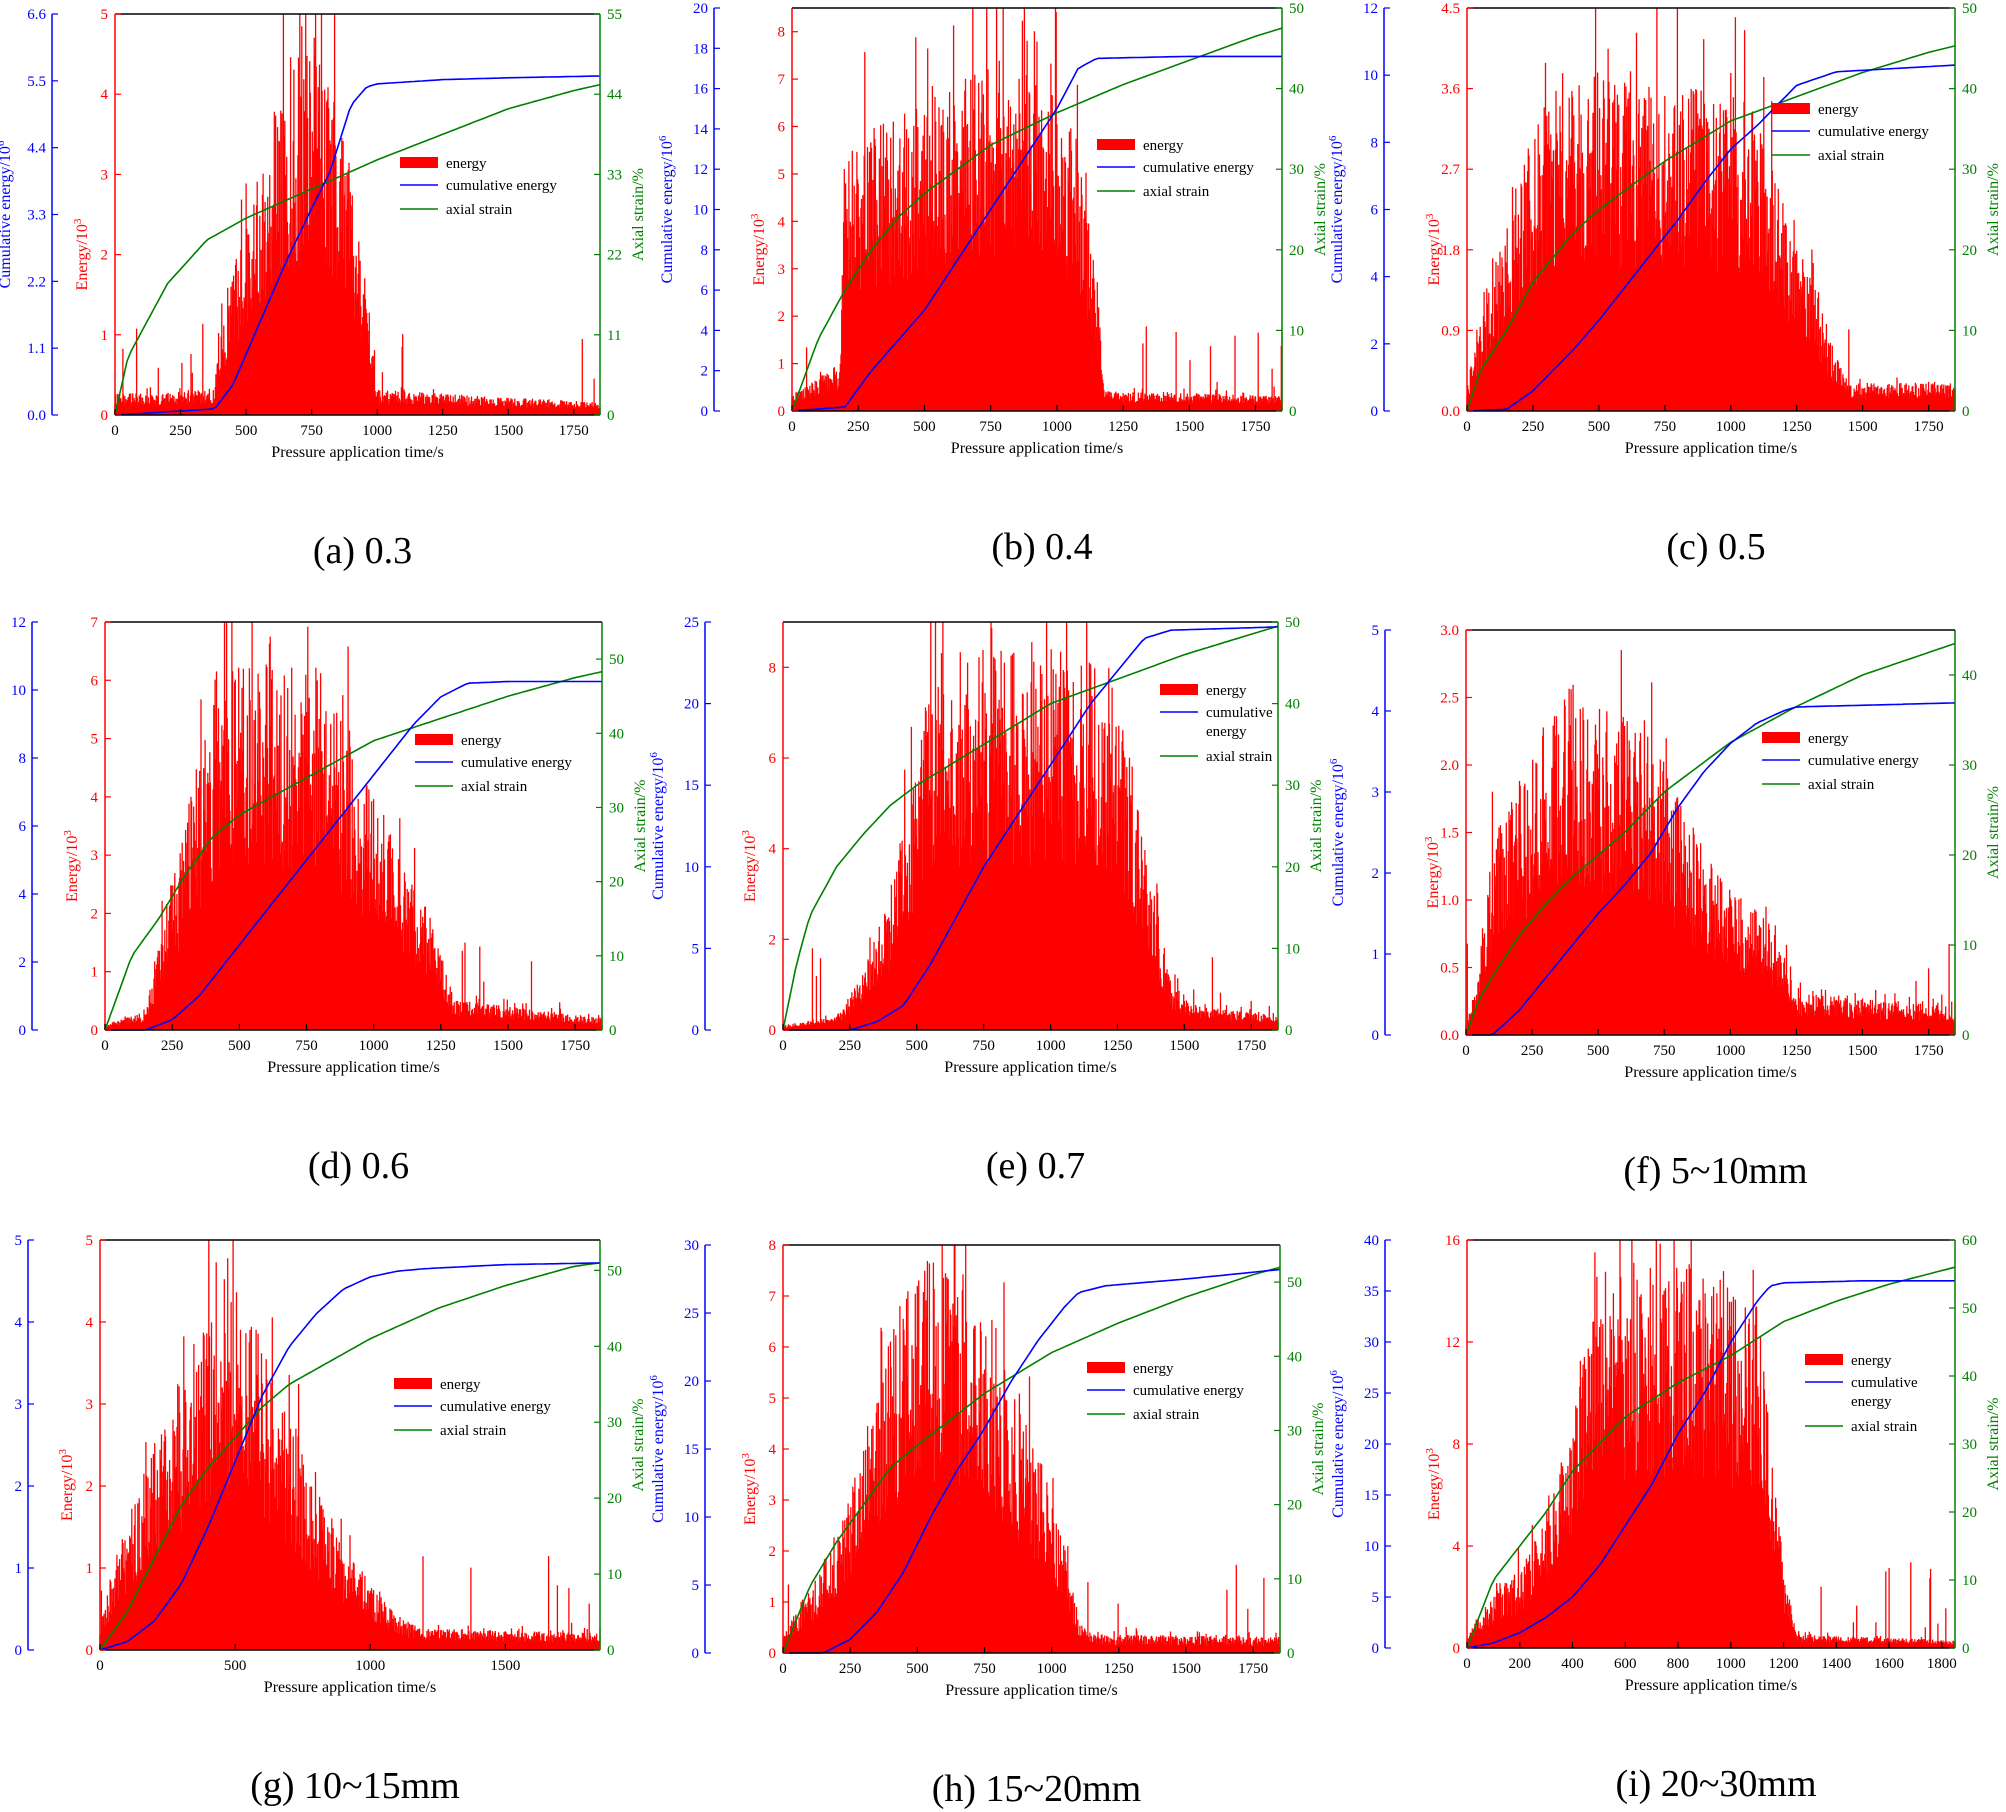 The width and height of the screenshot is (2006, 1812). What do you see at coordinates (95, 973) in the screenshot?
I see `energy-tick-label: 1` at bounding box center [95, 973].